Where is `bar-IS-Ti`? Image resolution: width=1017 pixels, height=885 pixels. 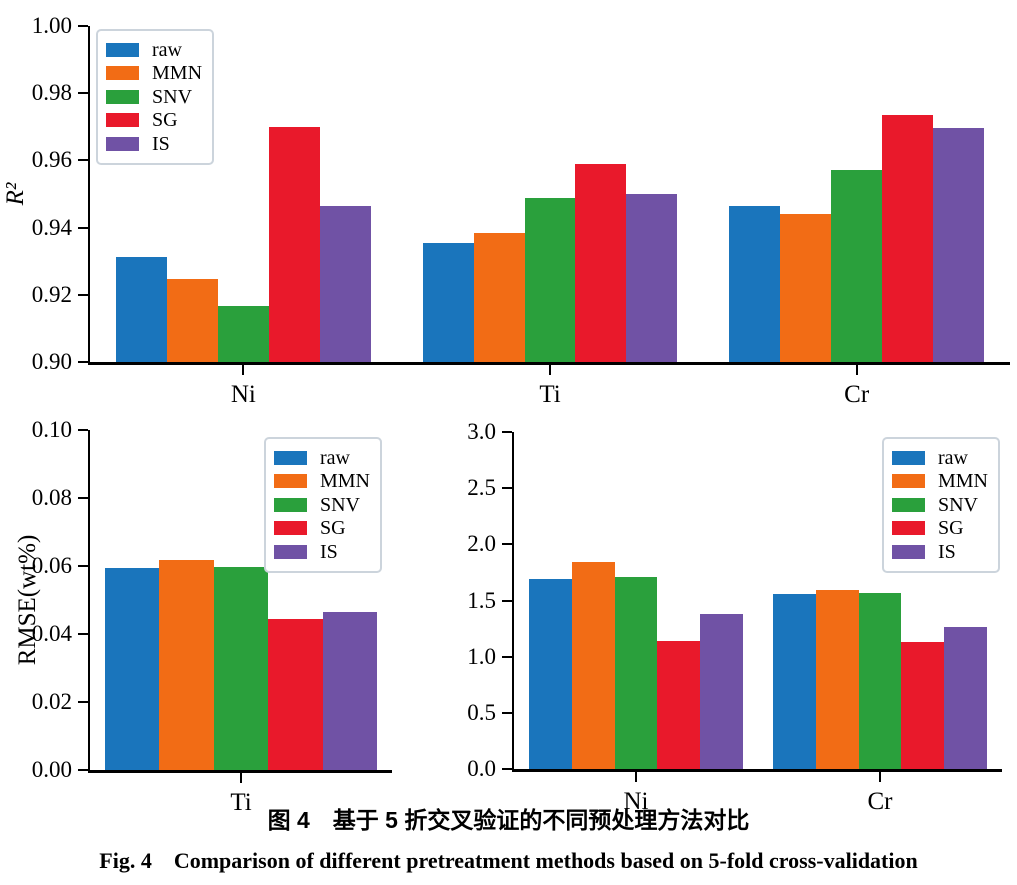
bar-IS-Ti is located at coordinates (349, 690).